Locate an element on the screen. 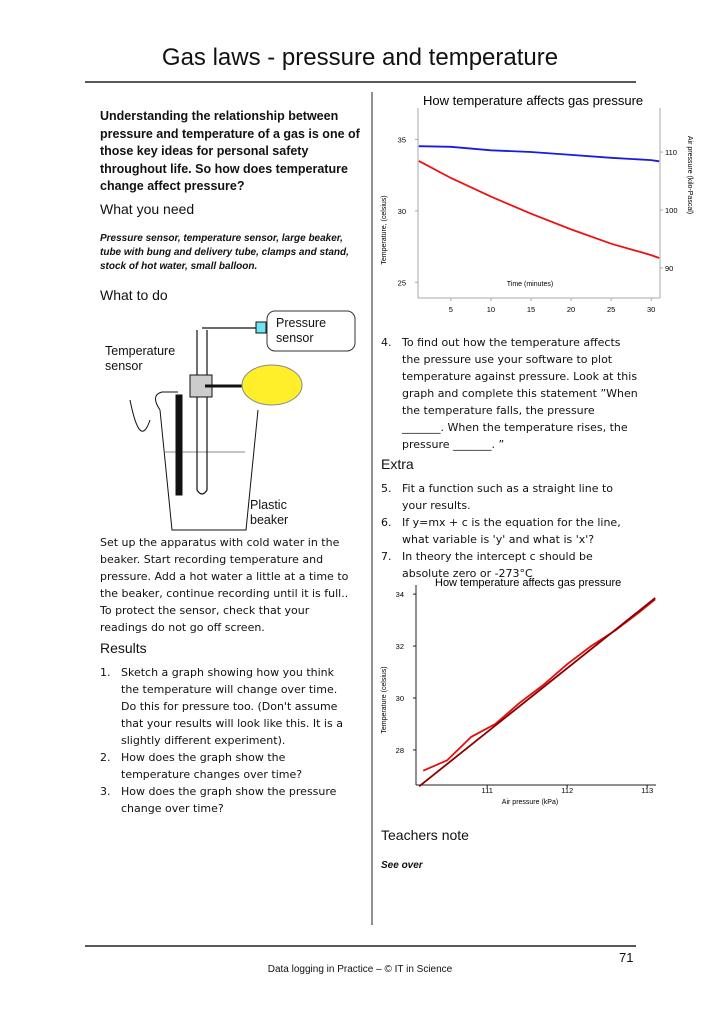  label-box is located at coordinates (311, 331).